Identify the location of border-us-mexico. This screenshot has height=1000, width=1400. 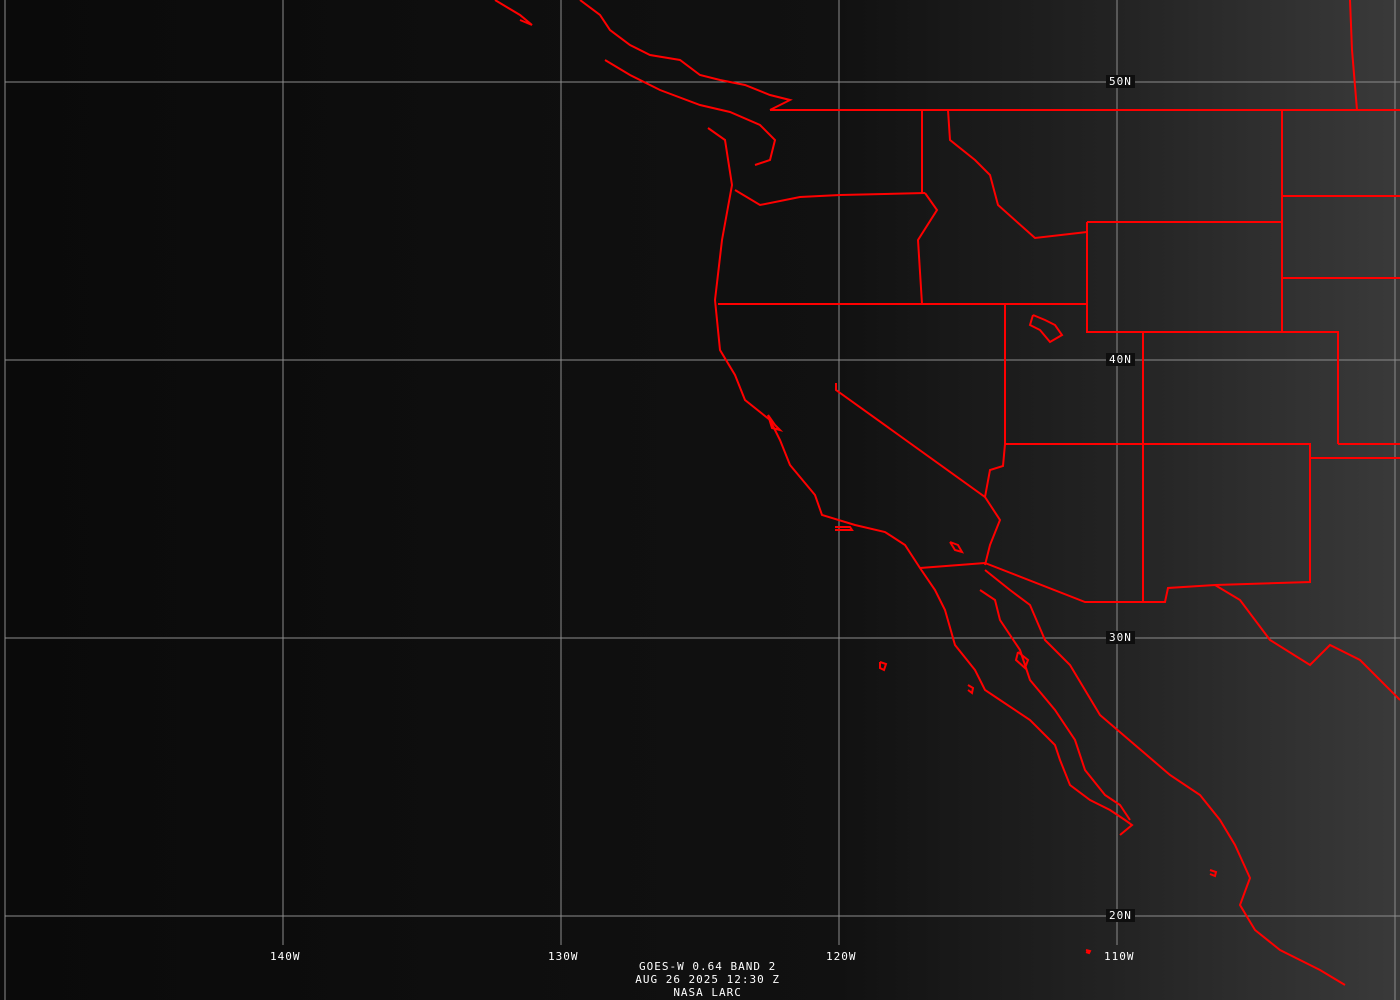
(1159, 631).